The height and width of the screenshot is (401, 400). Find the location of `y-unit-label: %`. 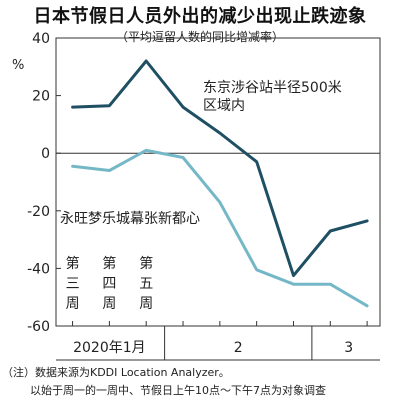

y-unit-label: % is located at coordinates (18, 65).